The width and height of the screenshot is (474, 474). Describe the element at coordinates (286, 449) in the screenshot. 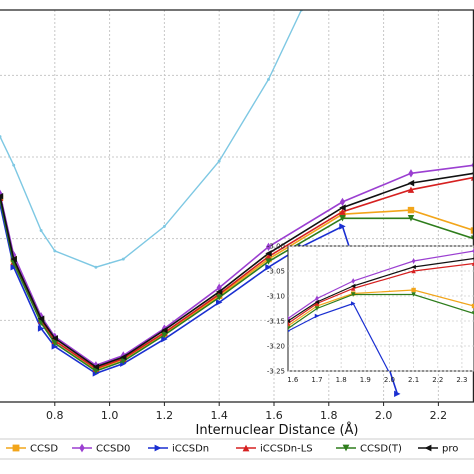

I see `legend-label-iCCSDn-LS: iCCSDn-LS` at that location.